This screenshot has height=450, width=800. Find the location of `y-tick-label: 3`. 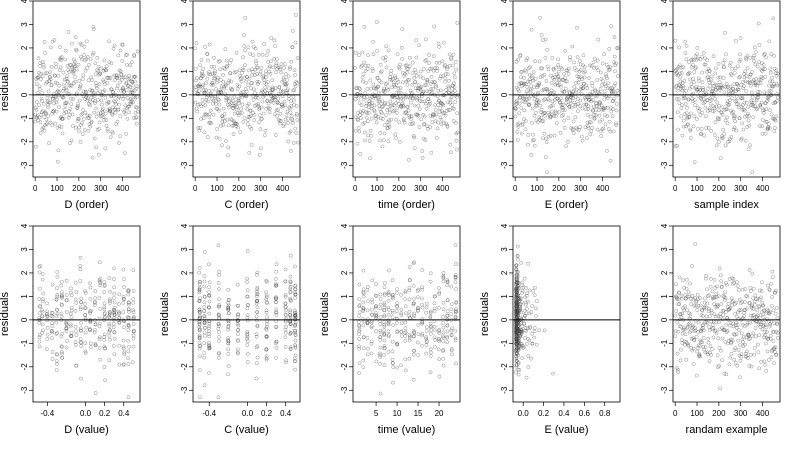

y-tick-label: 3 is located at coordinates (344, 249).